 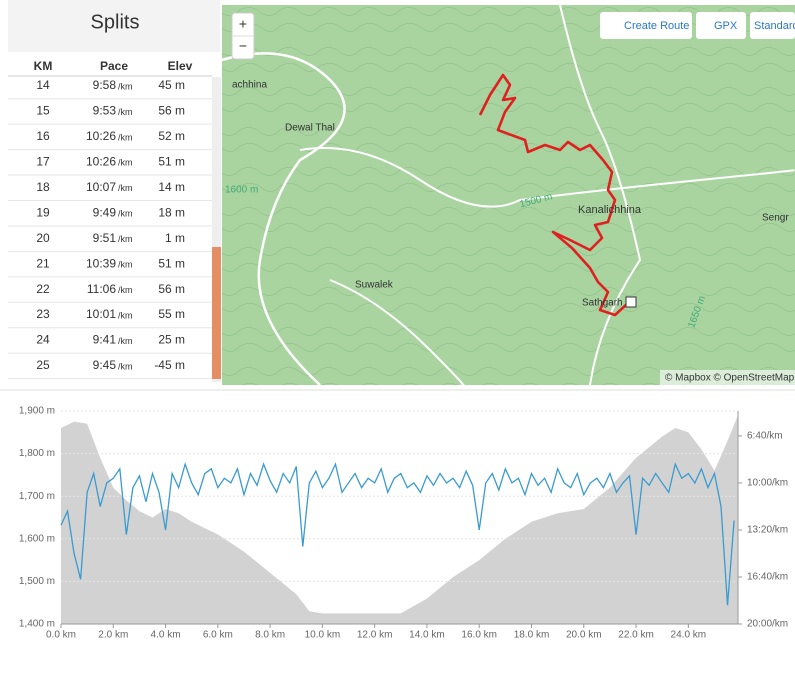 I want to click on km-cell: 24, so click(x=43, y=340).